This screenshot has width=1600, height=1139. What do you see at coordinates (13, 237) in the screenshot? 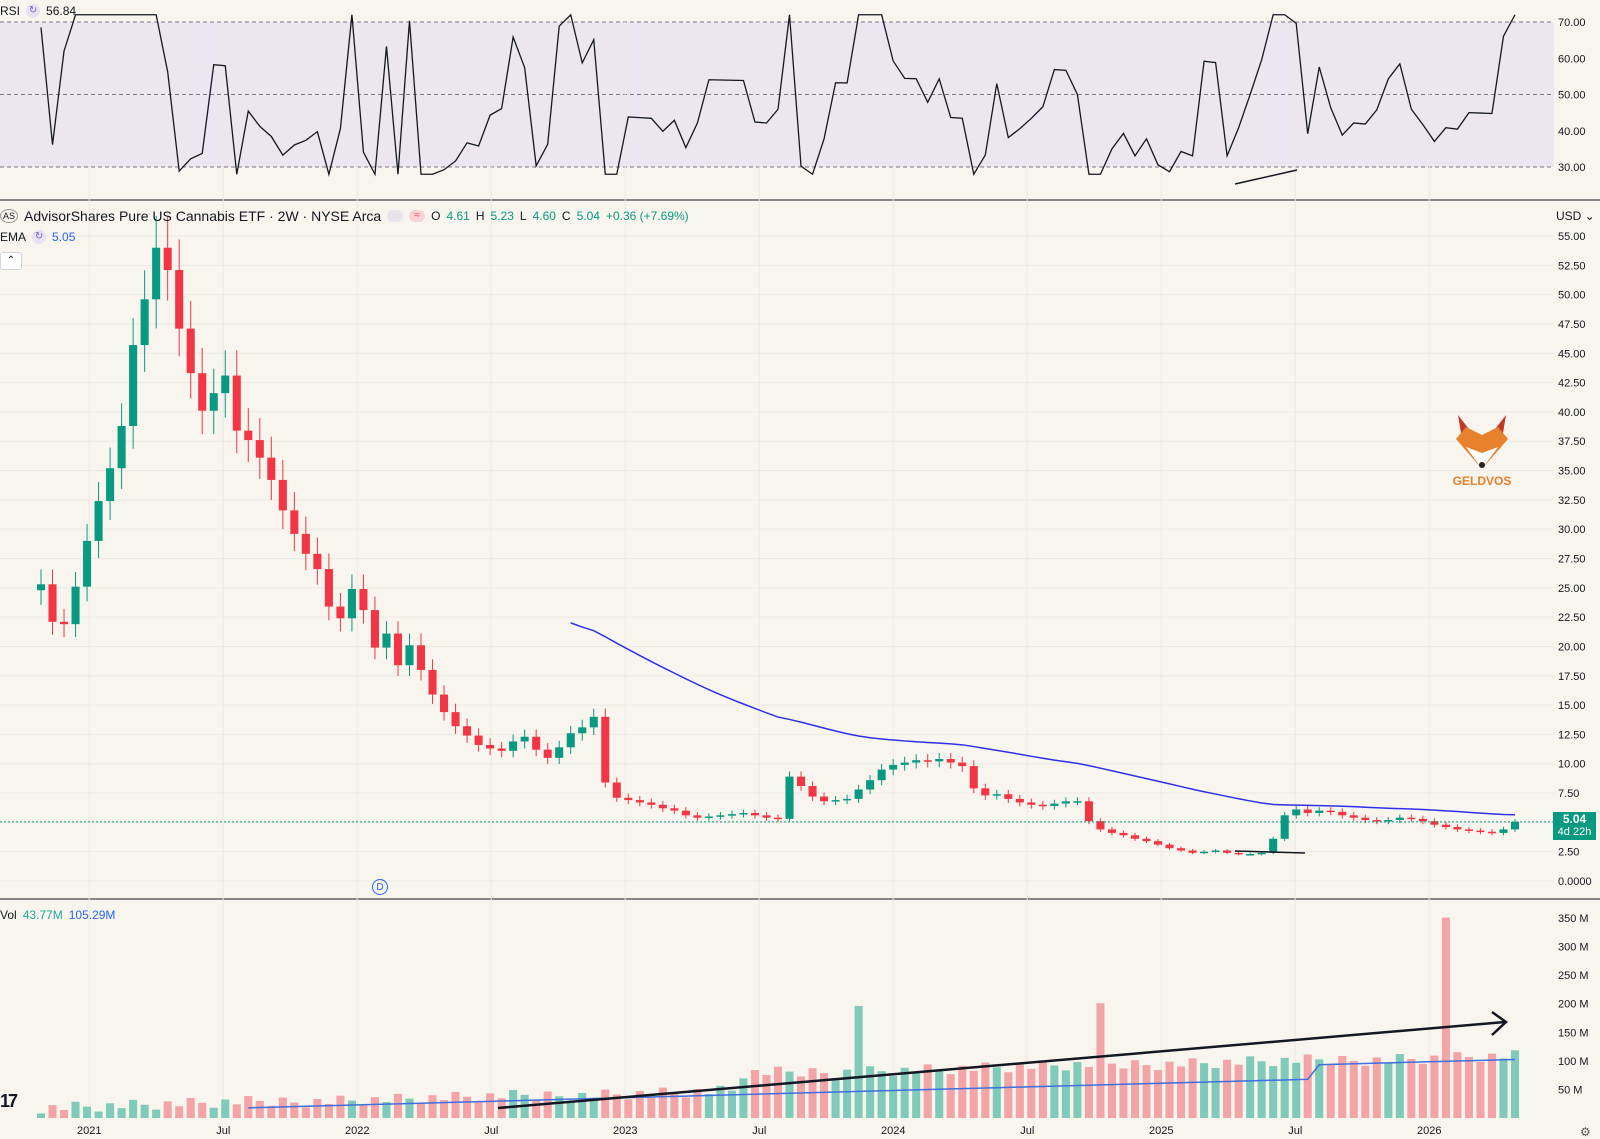
I see `ema-label: EMA` at bounding box center [13, 237].